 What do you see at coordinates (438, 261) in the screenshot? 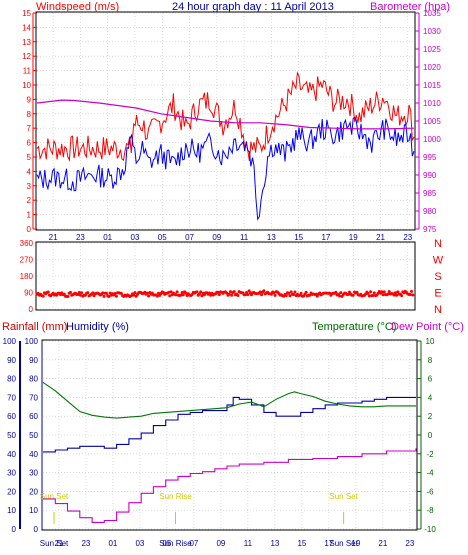
I see `dir-compass-letter: W` at bounding box center [438, 261].